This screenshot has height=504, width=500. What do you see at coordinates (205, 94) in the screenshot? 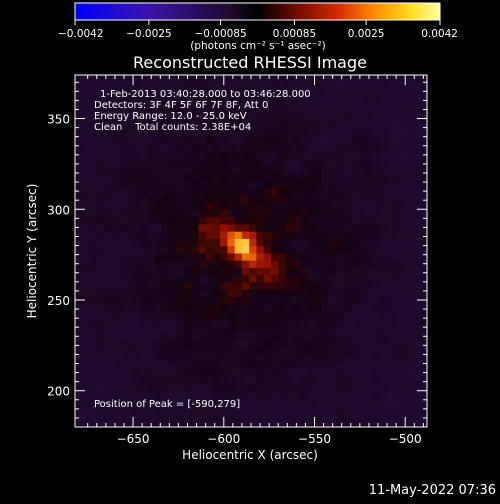
I see `annotation-time-range: 1-Feb-2013 03:40:28.000 to 03:46:28.000` at bounding box center [205, 94].